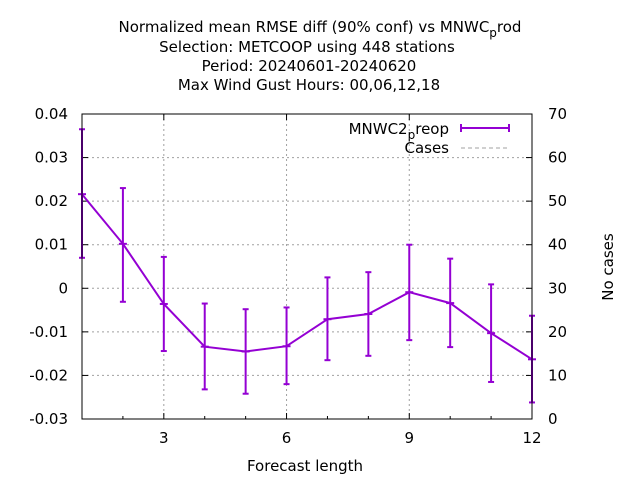 The image size is (640, 480). What do you see at coordinates (399, 131) in the screenshot?
I see `legend-label-mnwc2: MNWC2preop` at bounding box center [399, 131].